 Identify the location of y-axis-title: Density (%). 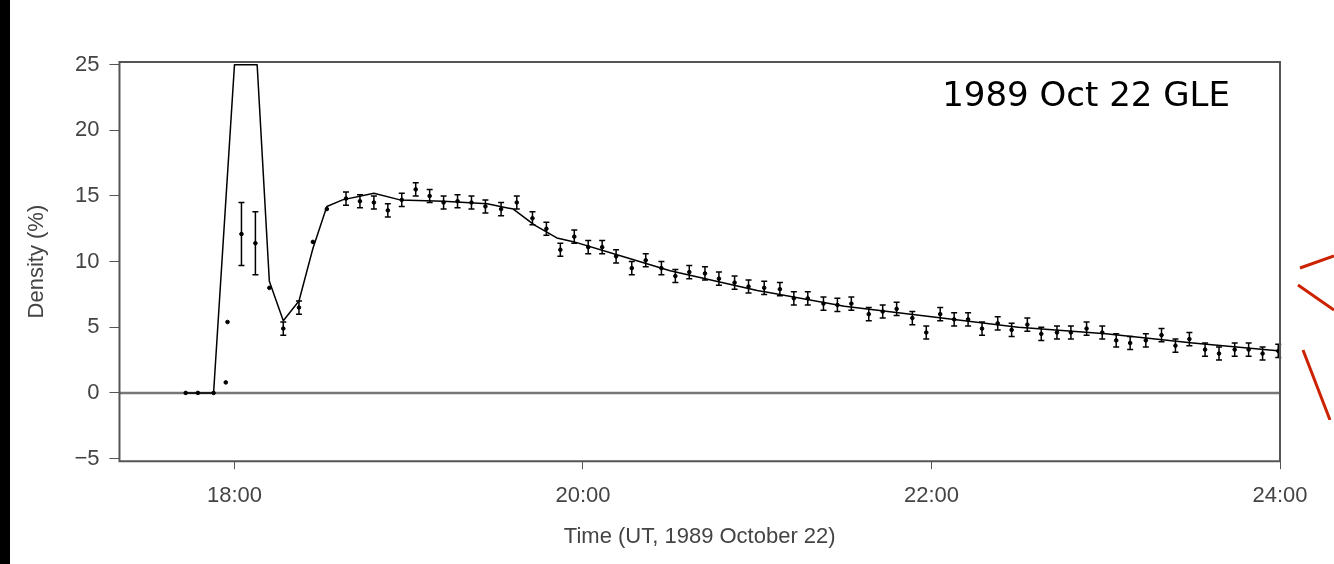
(36, 261).